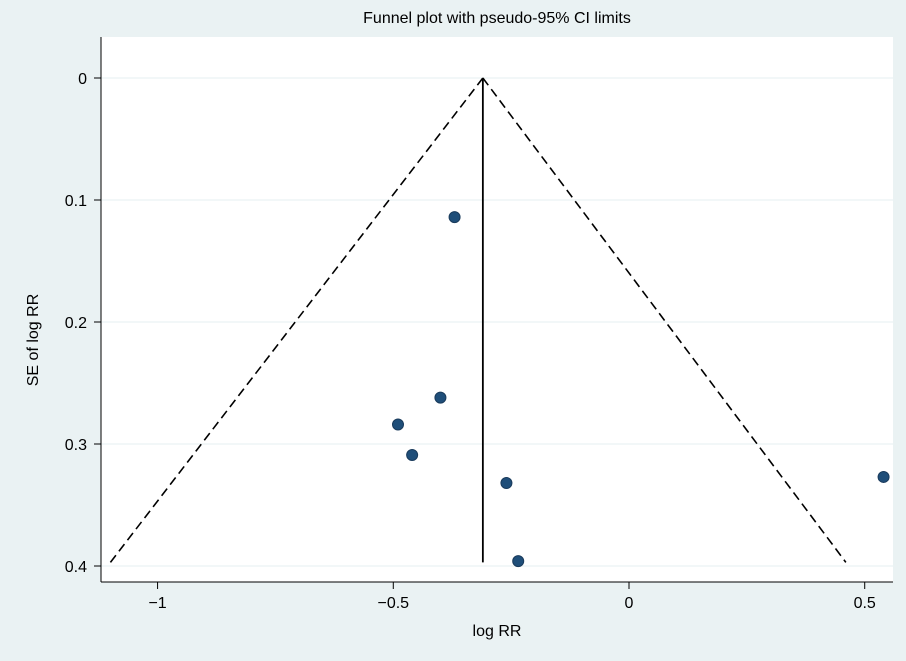  Describe the element at coordinates (157, 603) in the screenshot. I see `x-tick-label: −1` at that location.